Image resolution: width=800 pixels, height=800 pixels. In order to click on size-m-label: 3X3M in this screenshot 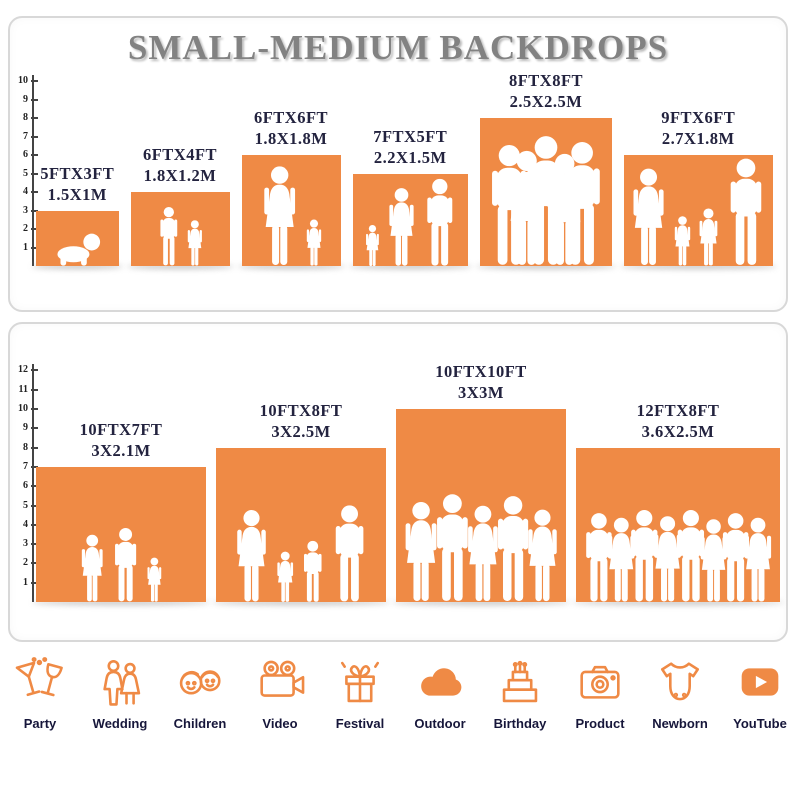, I will do `click(481, 392)`.